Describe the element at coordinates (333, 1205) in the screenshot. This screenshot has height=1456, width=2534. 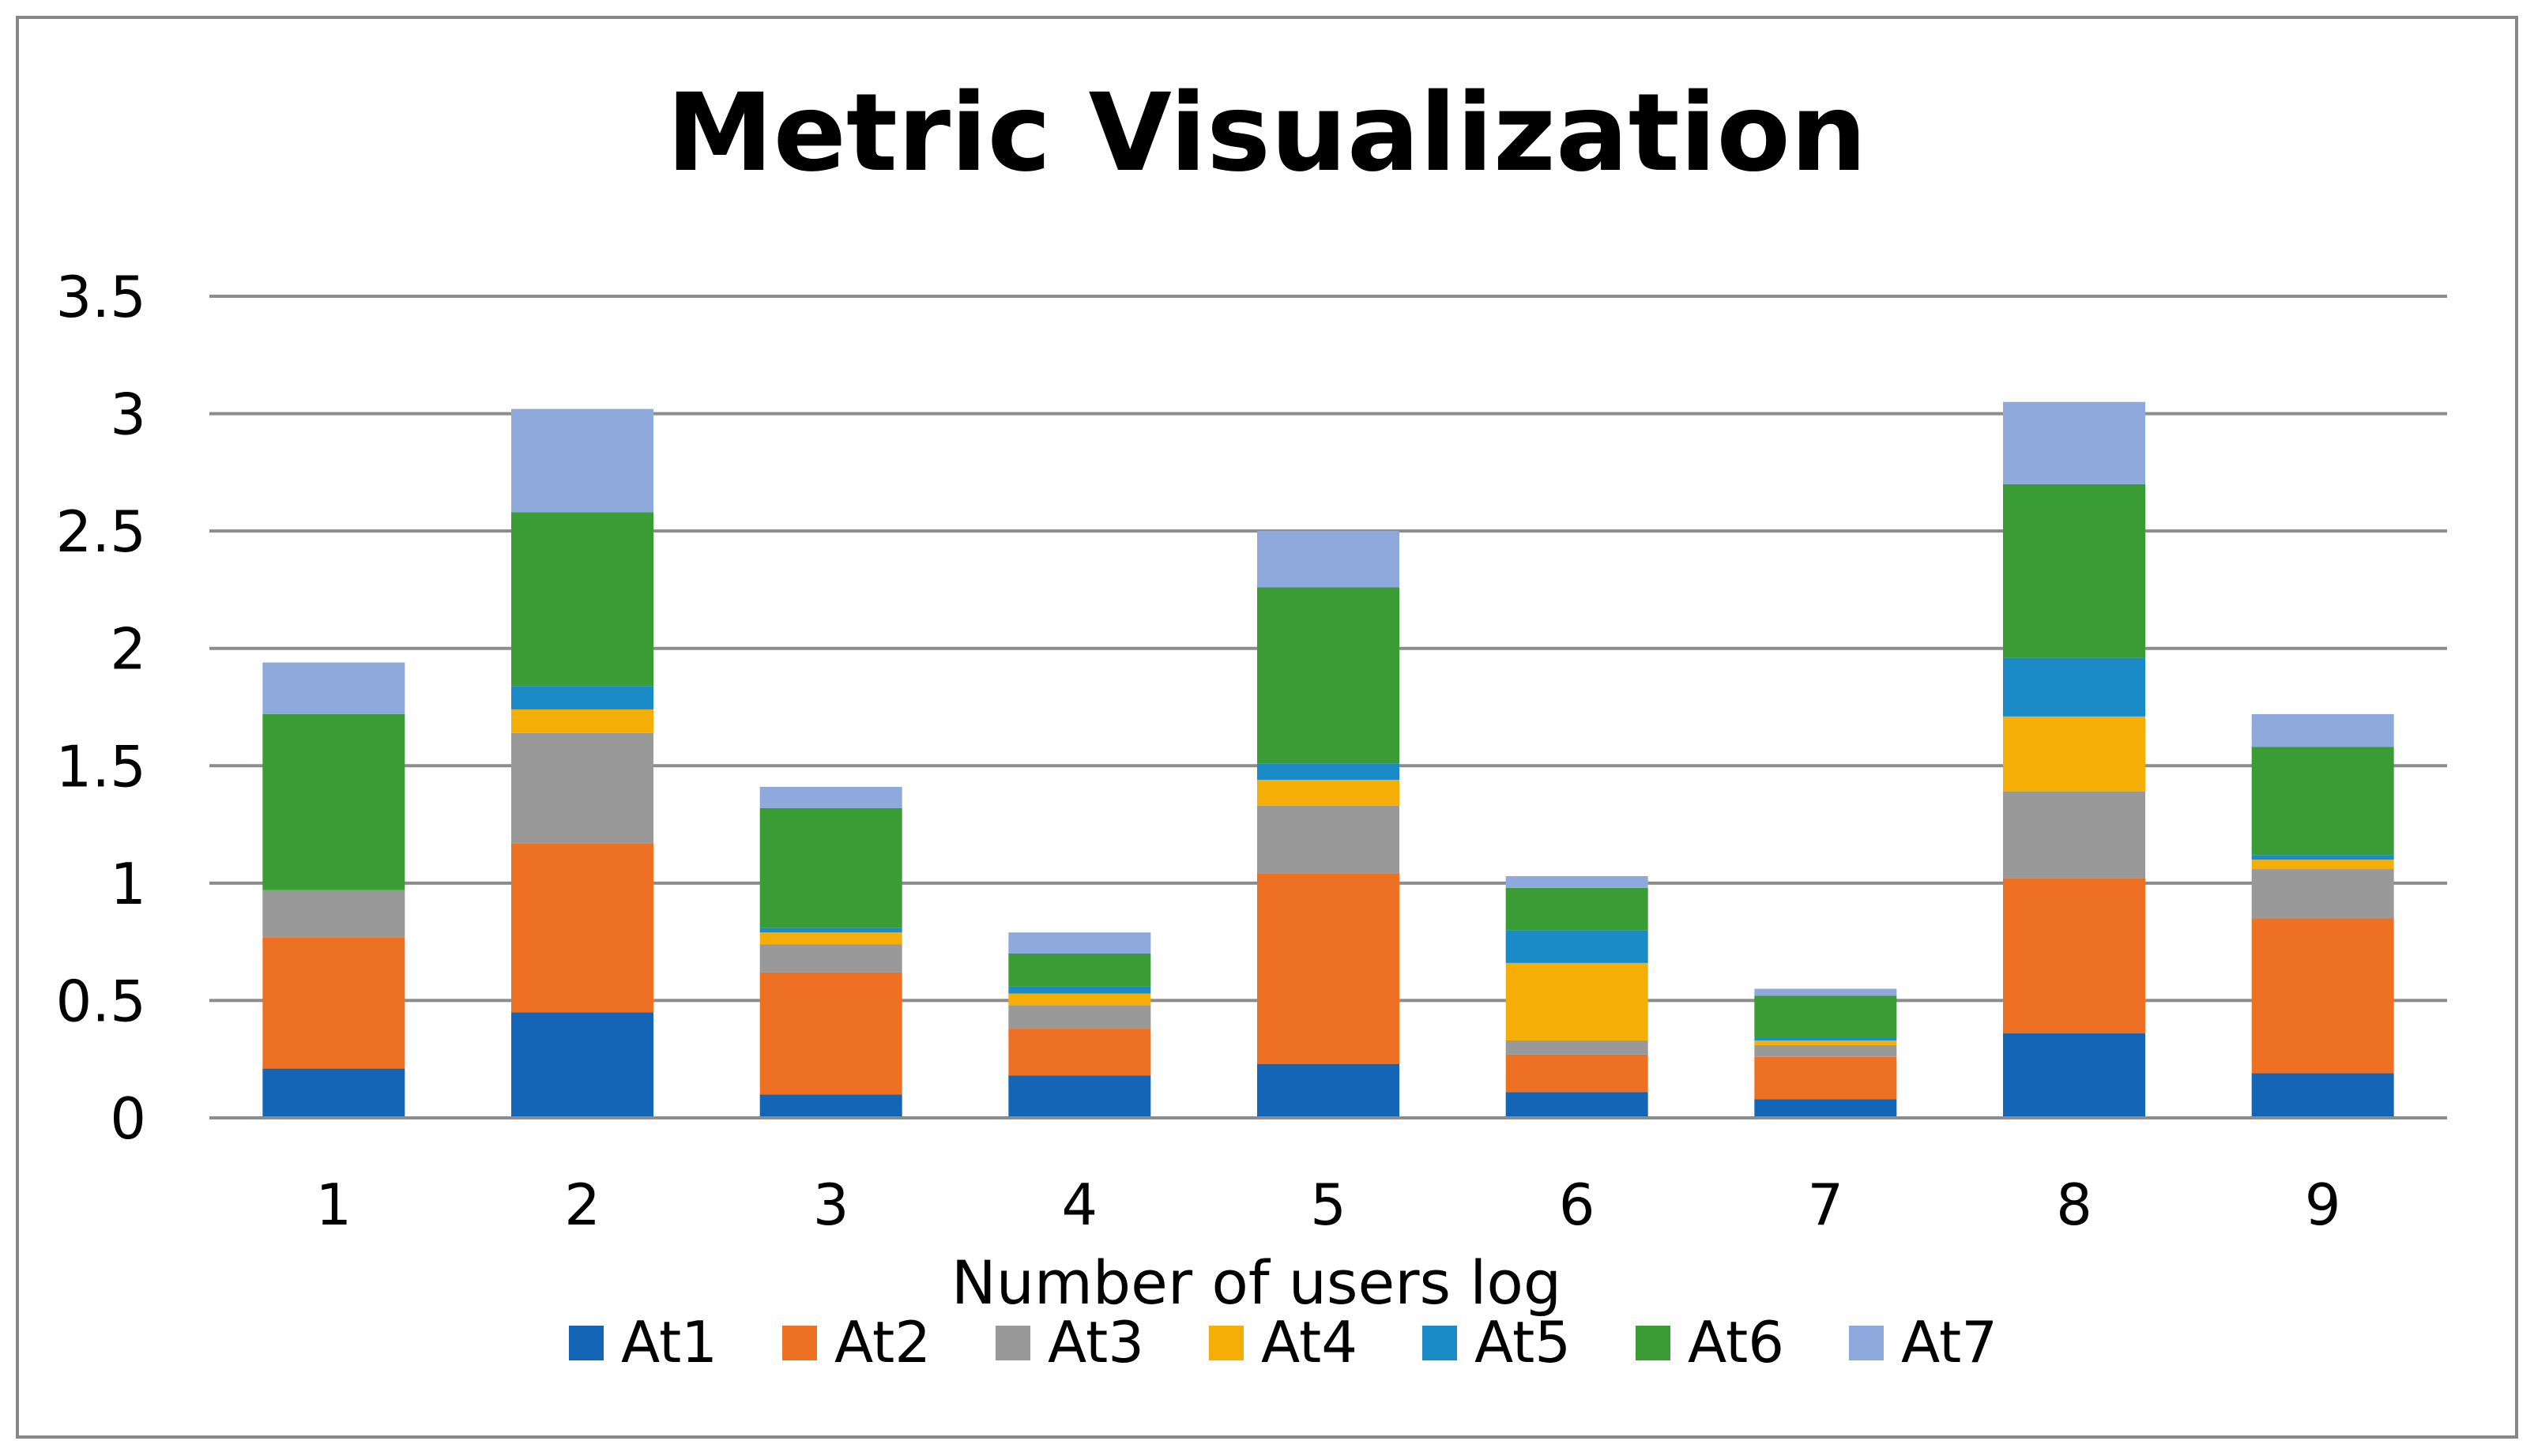
I see `x-tick-label: 1` at that location.